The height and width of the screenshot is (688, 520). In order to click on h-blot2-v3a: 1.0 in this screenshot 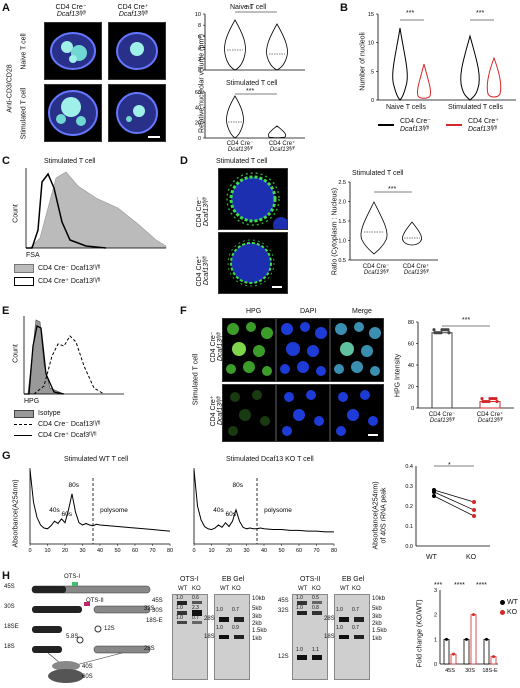, I will do `click(299, 650)`.